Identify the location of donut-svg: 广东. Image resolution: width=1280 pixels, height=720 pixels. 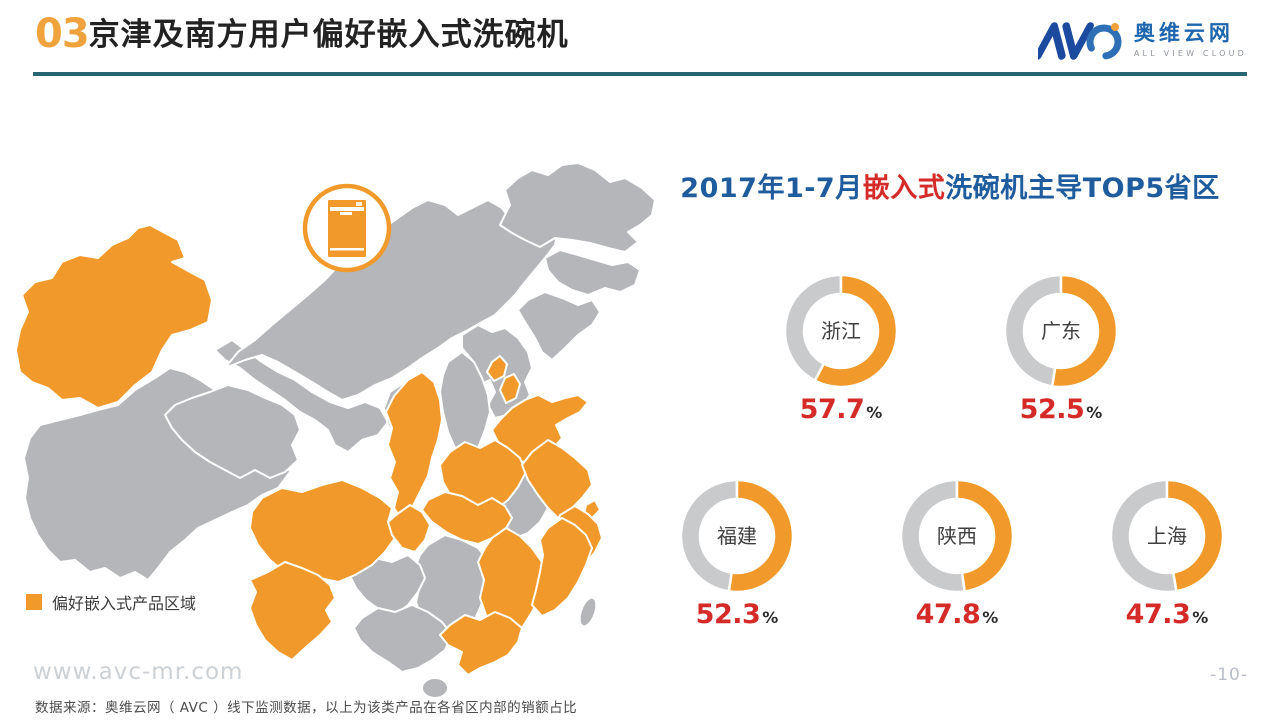
(1061, 331).